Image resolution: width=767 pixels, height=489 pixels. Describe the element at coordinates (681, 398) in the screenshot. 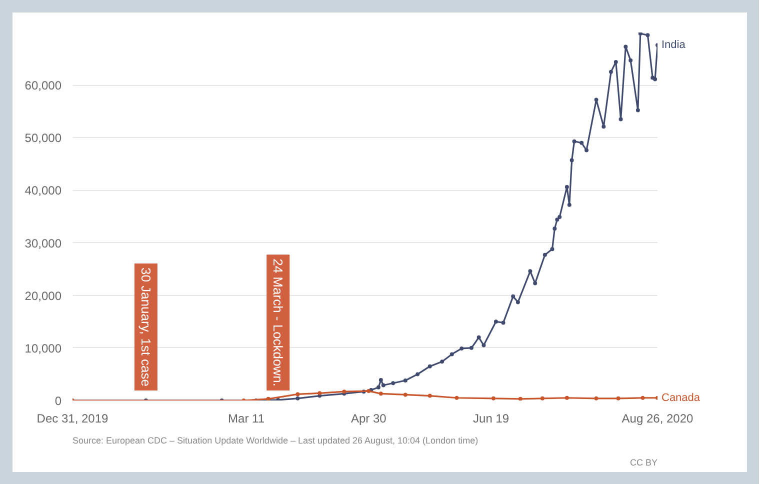

I see `series-label: Canada` at that location.